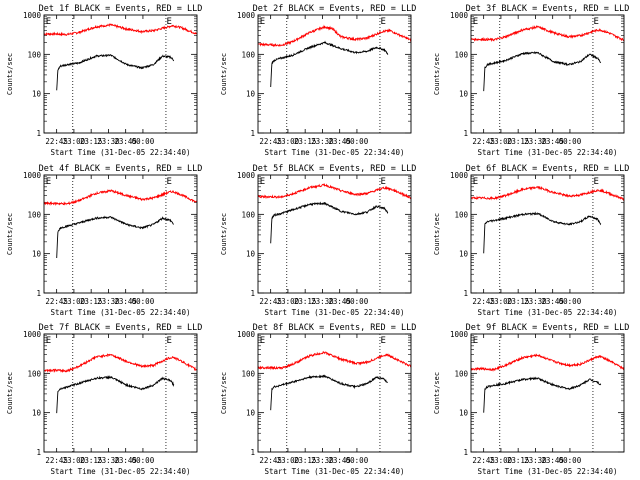 The width and height of the screenshot is (640, 480). I want to click on panel-title: Det 4f BLACK = Events, RED = LLD, so click(121, 169).